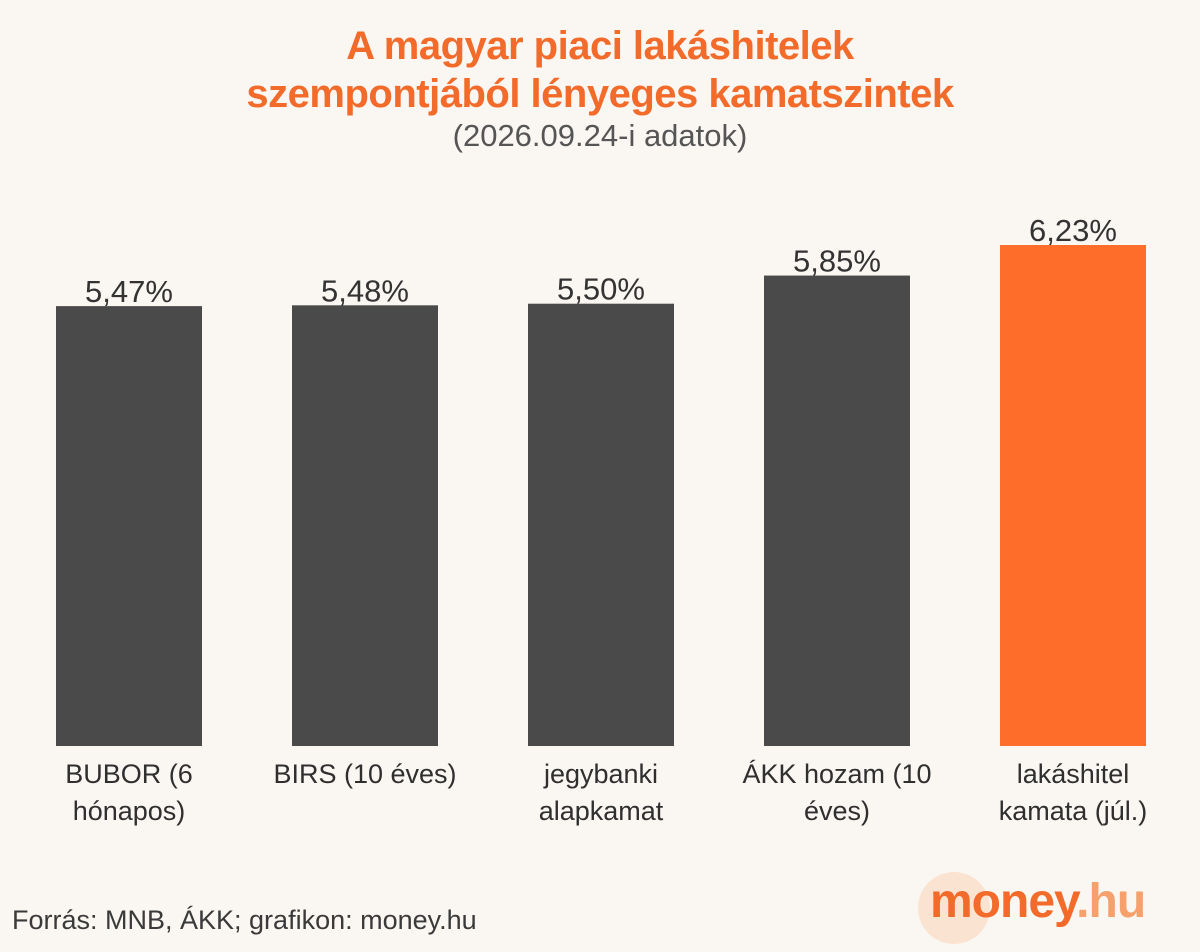 Image resolution: width=1200 pixels, height=952 pixels. I want to click on category-label-3: ÁKK hozam (10 éves), so click(836, 792).